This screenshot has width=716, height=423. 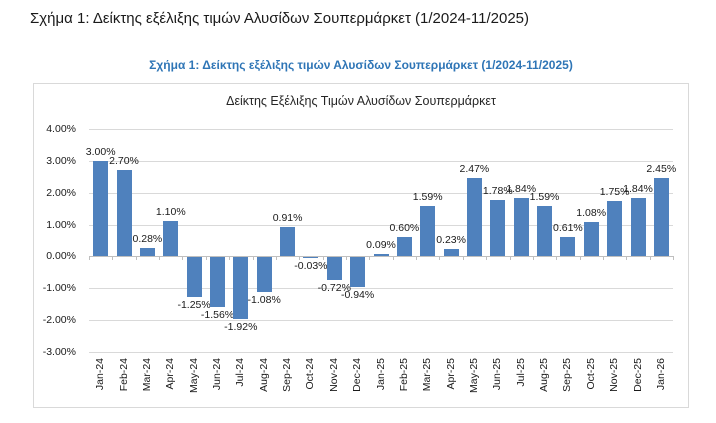 I want to click on x-axis-line, so click(x=381, y=257).